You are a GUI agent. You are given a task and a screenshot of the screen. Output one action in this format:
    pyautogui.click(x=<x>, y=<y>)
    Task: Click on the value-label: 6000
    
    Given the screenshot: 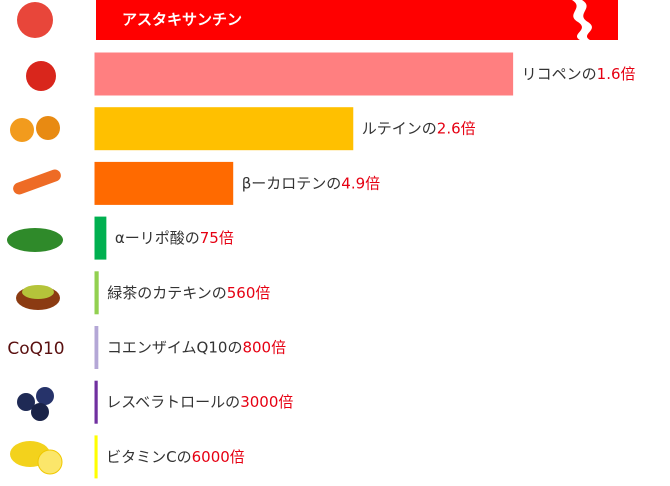 What is the action you would take?
    pyautogui.click(x=211, y=456)
    